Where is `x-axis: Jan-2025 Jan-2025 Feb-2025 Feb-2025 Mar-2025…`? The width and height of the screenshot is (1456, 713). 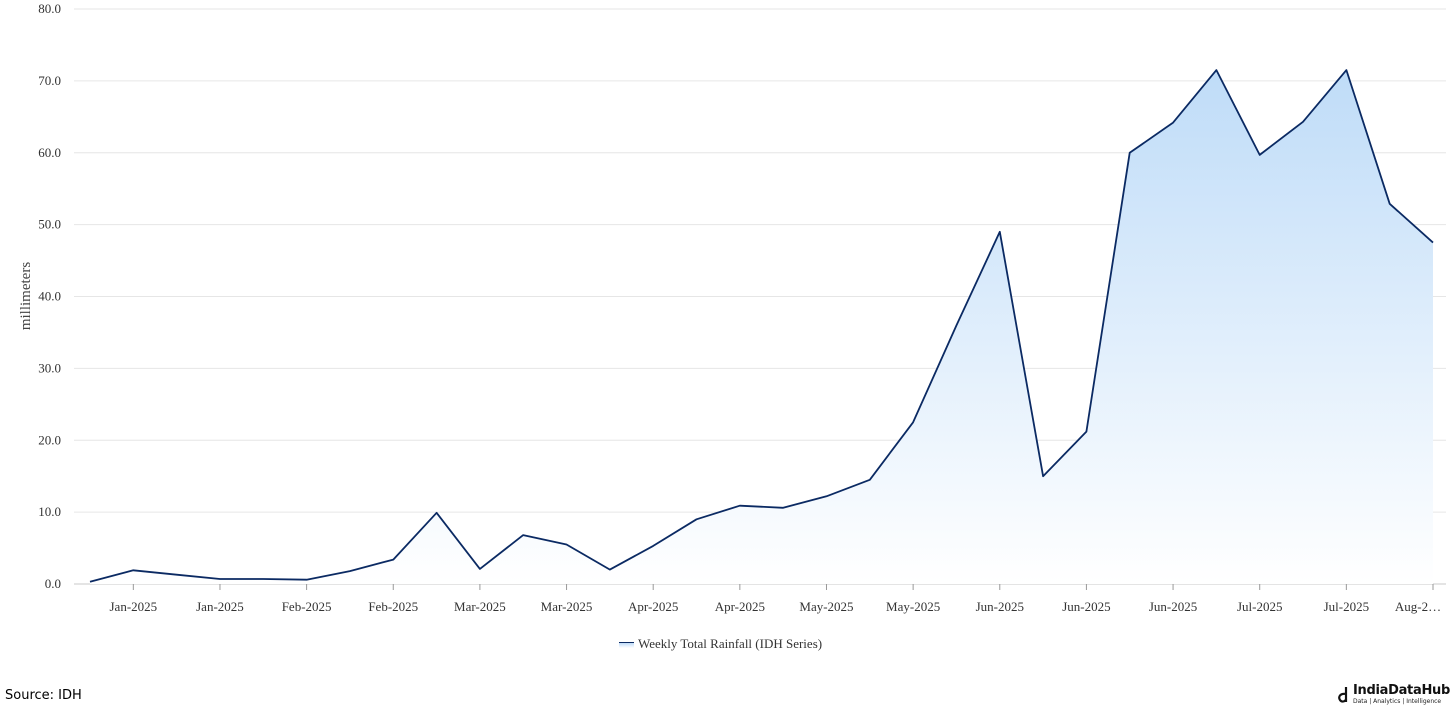 x-axis: Jan-2025 Jan-2025 Feb-2025 Feb-2025 Mar-2025… is located at coordinates (775, 599).